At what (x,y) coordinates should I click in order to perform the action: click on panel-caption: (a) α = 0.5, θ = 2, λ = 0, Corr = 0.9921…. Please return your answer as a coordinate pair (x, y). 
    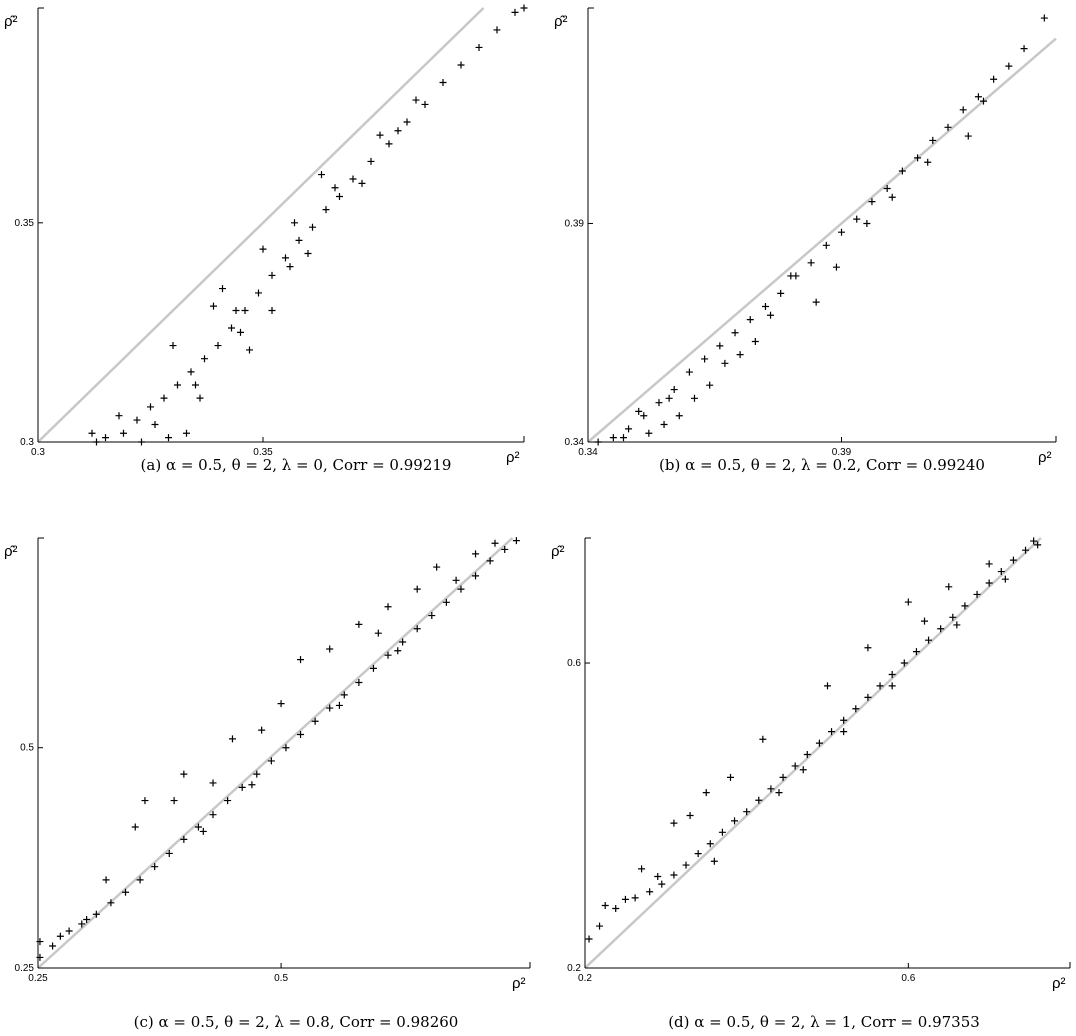
    Looking at the image, I should click on (296, 465).